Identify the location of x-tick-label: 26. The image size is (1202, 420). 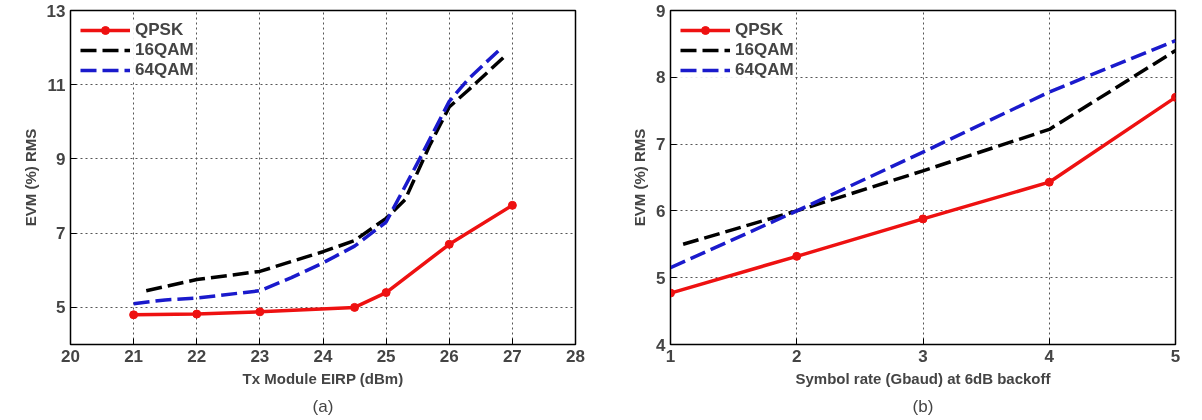
(449, 356).